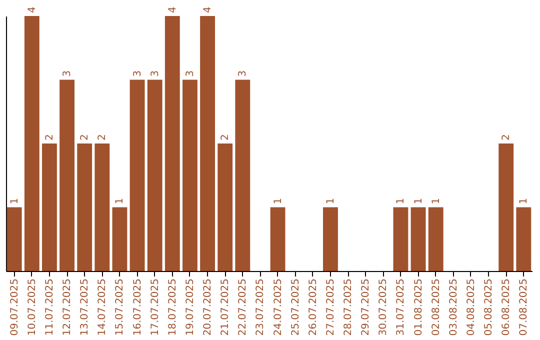  I want to click on x-tick-label: 27.07.2025, so click(330, 307).